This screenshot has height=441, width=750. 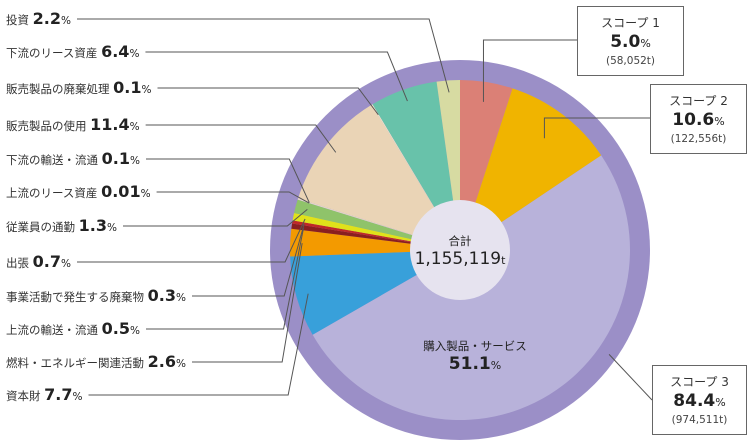 I want to click on purchased-goods-value: 51.1%, so click(x=475, y=364).